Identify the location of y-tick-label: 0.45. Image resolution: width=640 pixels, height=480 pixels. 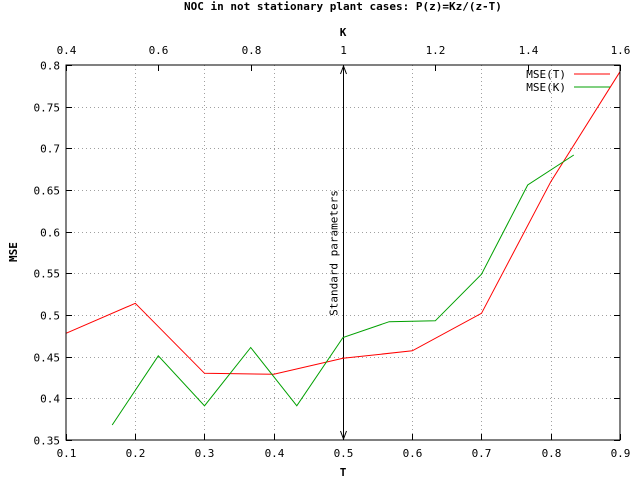
(47, 358).